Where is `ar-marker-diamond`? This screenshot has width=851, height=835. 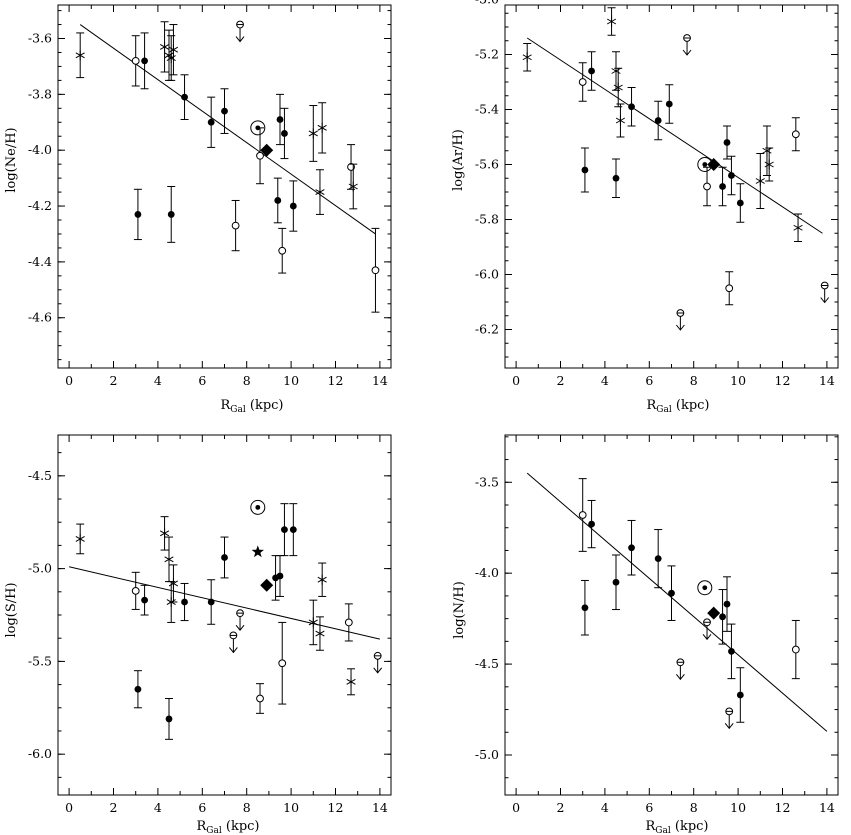
ar-marker-diamond is located at coordinates (714, 164).